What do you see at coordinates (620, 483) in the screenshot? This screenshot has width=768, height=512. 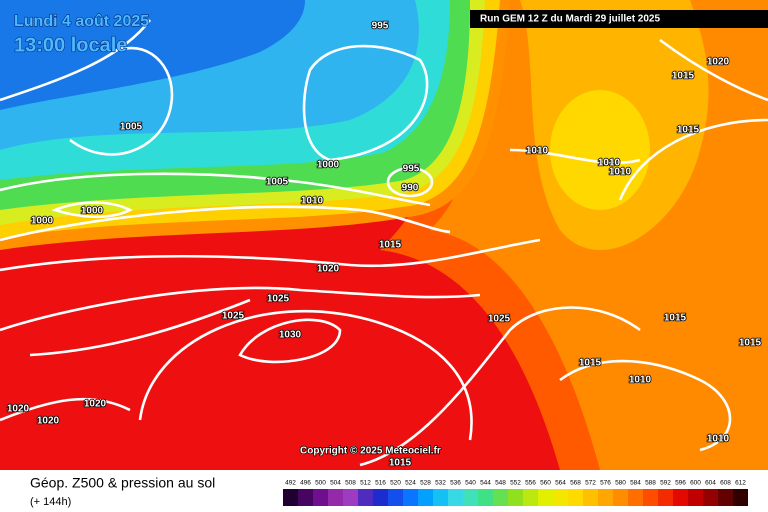 I see `colorbar-label: 580` at bounding box center [620, 483].